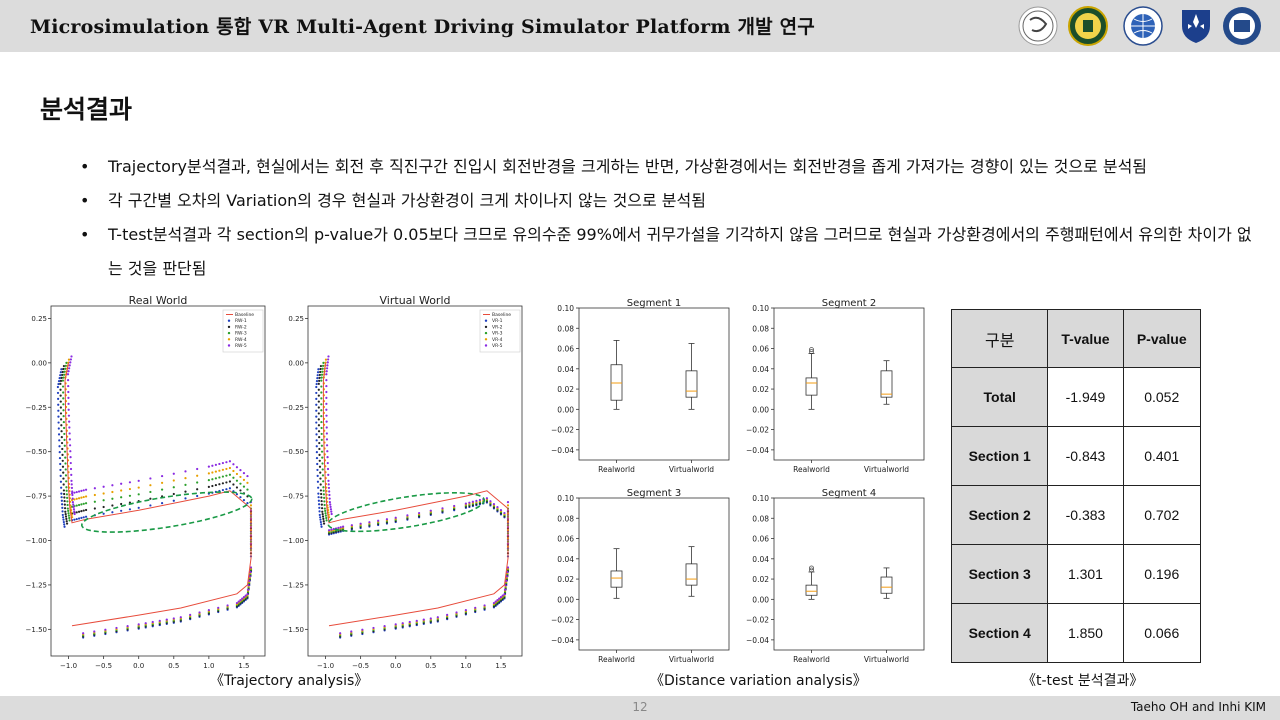 The image size is (1280, 720). Describe the element at coordinates (640, 708) in the screenshot. I see `footer-bar: 12 Taeho OH and Inhi KIM` at that location.